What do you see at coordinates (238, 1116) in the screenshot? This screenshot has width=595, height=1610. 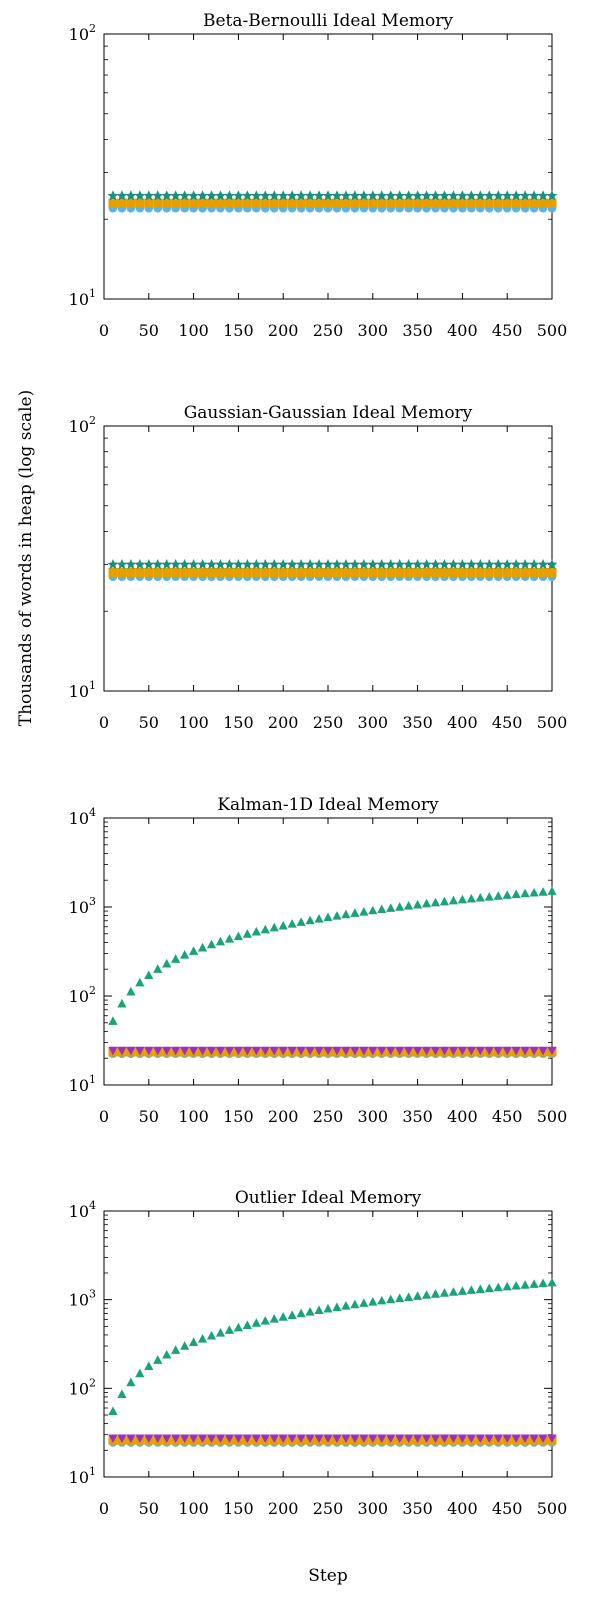 I see `x-tick-label-2-3: 150` at bounding box center [238, 1116].